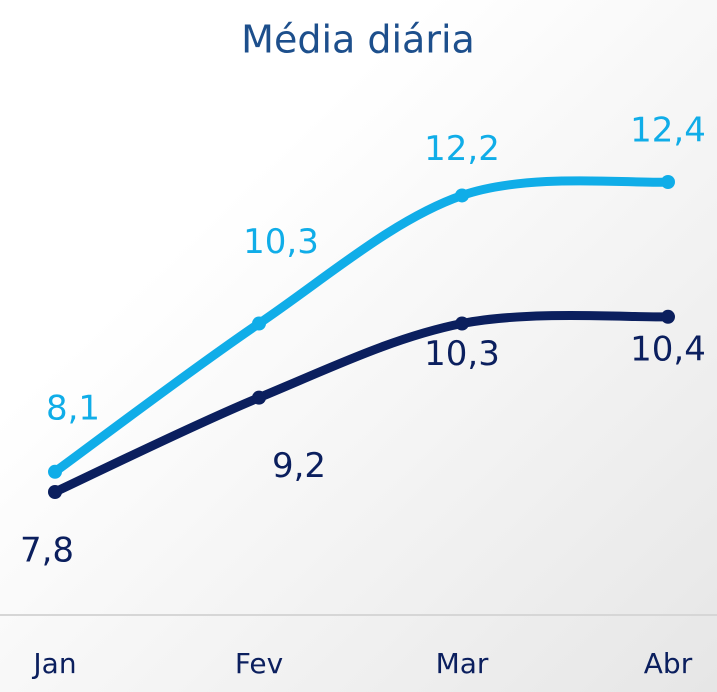 This screenshot has width=717, height=692. Describe the element at coordinates (299, 466) in the screenshot. I see `data-label: 9,2` at that location.